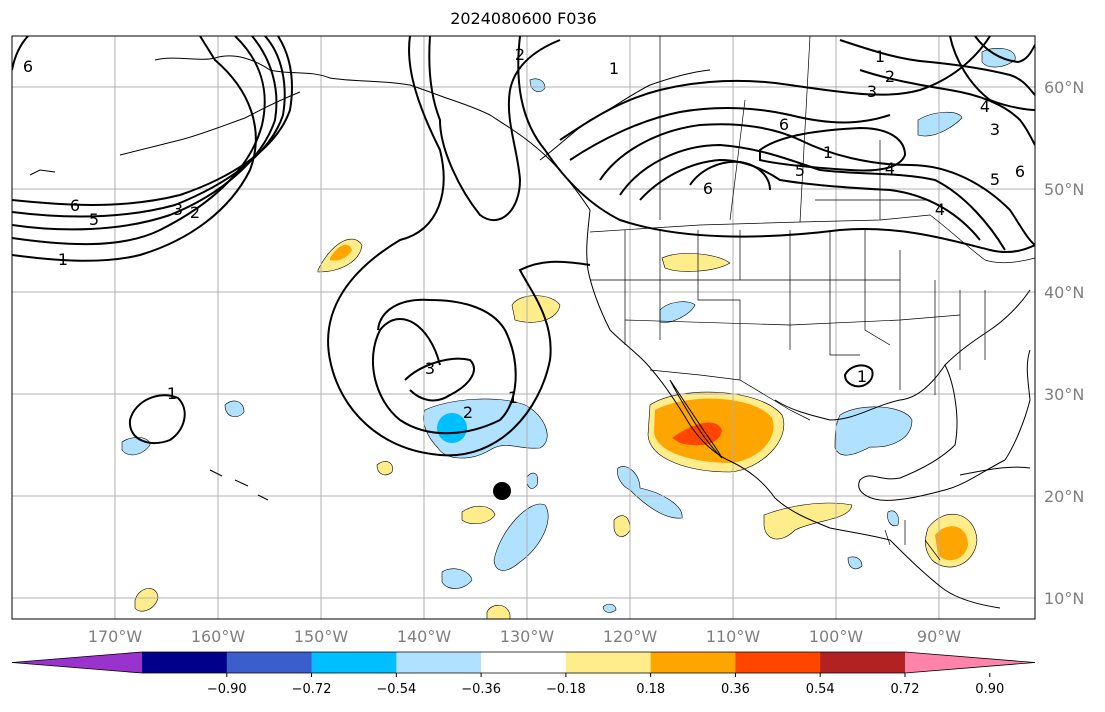 This screenshot has height=712, width=1105. I want to click on colorbar-tick-label: −0.36, so click(481, 689).